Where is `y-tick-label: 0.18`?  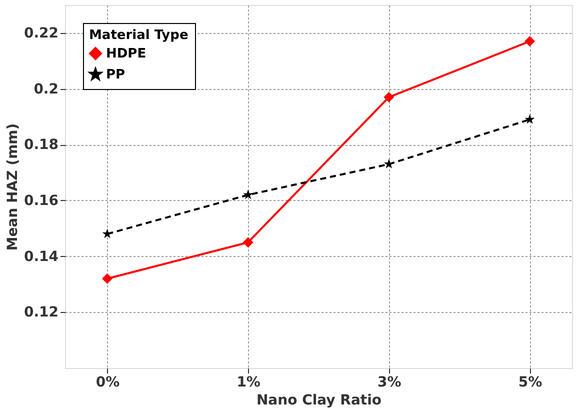
y-tick-label: 0.18 is located at coordinates (41, 145).